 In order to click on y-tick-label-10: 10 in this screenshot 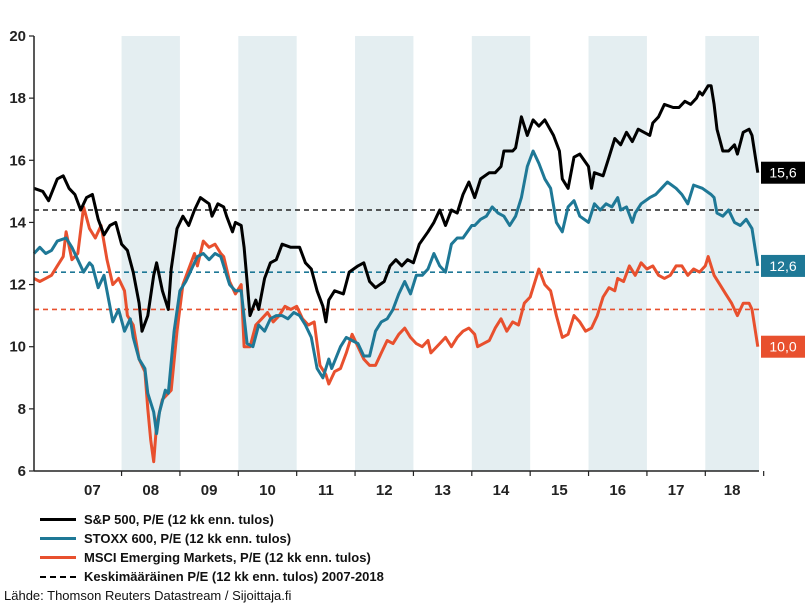, I will do `click(17, 347)`.